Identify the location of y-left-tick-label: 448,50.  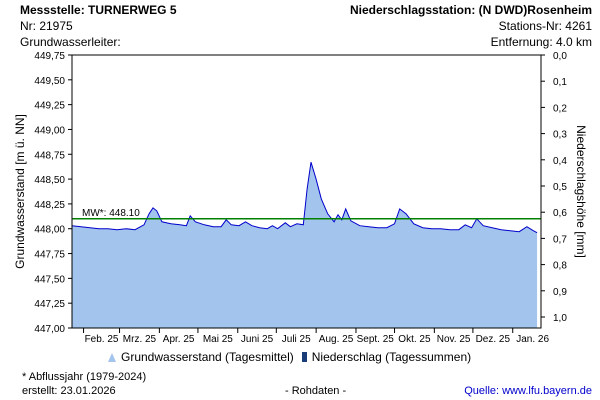
(49, 180).